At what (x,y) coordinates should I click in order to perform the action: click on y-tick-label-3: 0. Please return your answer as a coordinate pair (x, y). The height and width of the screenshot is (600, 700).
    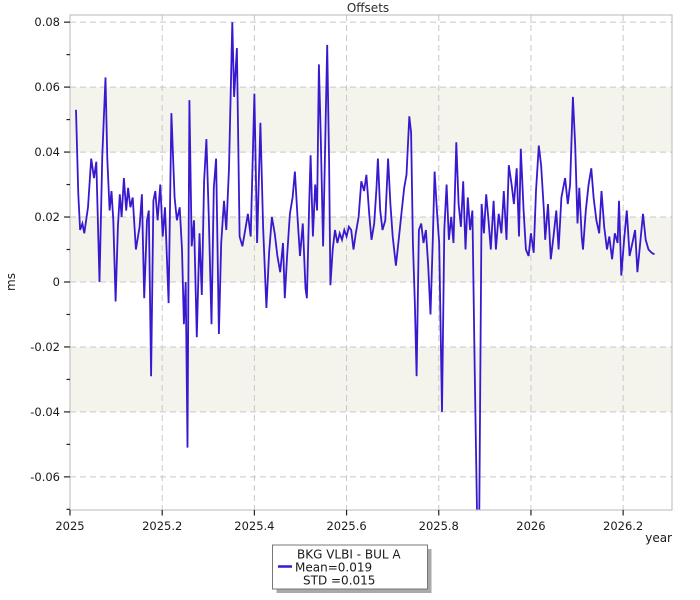
    Looking at the image, I should click on (56, 282).